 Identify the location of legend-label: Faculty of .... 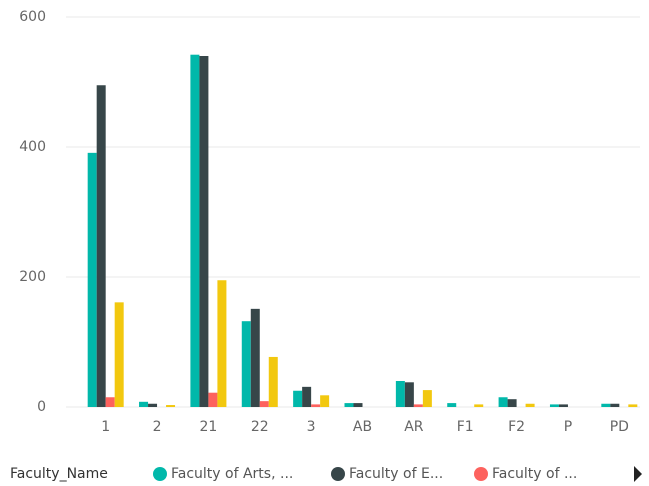
(534, 474).